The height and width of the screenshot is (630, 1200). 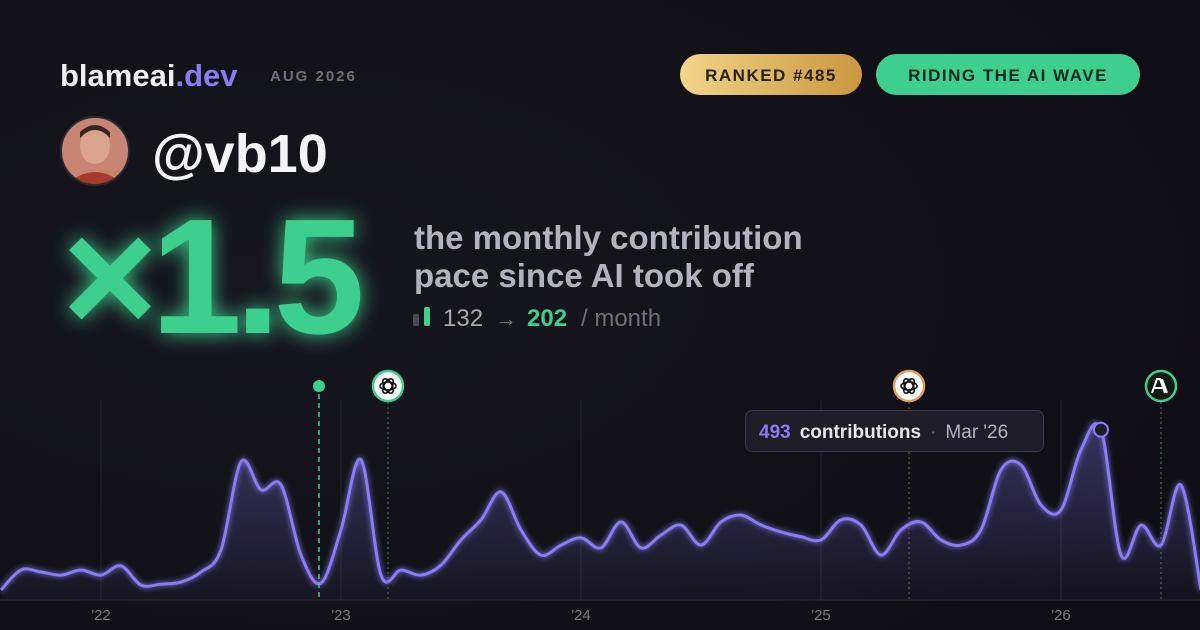 I want to click on brand-name: blameai, so click(x=117, y=75).